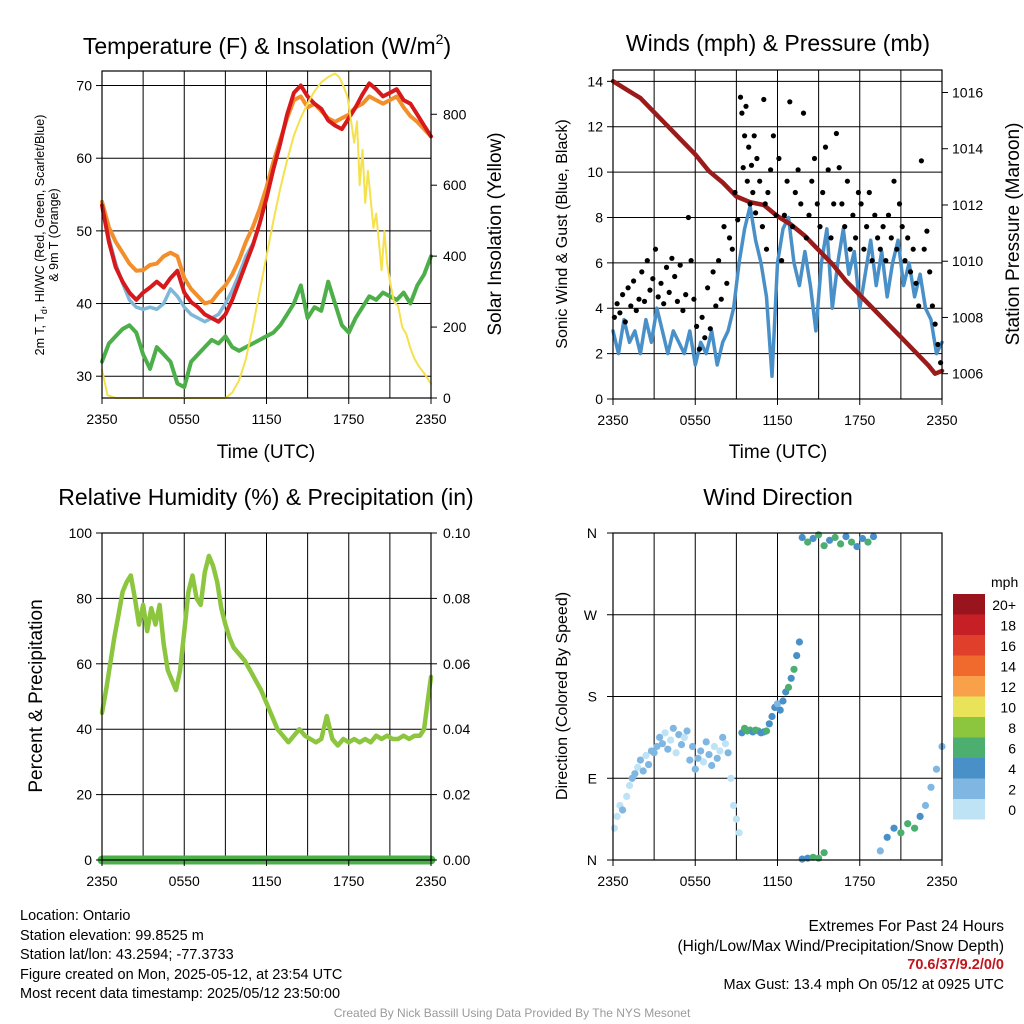 The width and height of the screenshot is (1024, 1024). Describe the element at coordinates (84, 795) in the screenshot. I see `y-tick-label: 20` at that location.